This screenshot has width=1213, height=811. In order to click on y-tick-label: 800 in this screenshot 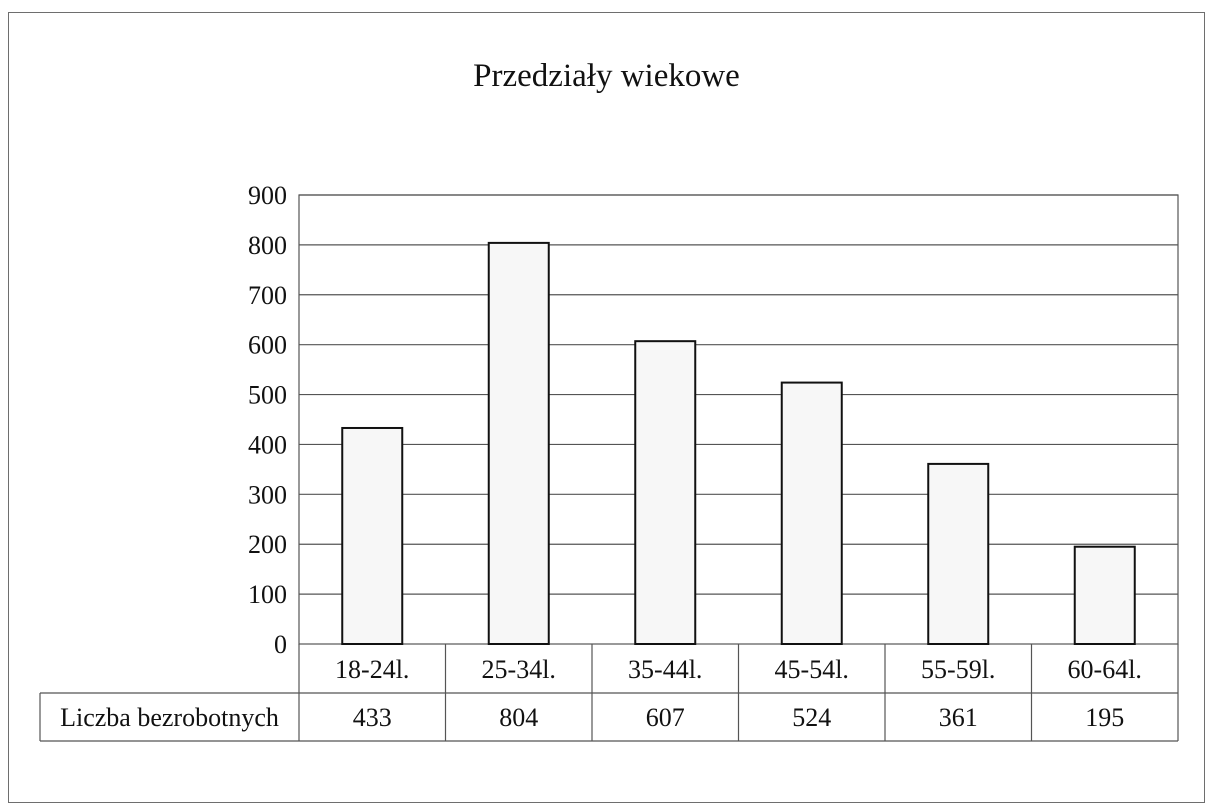, I will do `click(267, 245)`.